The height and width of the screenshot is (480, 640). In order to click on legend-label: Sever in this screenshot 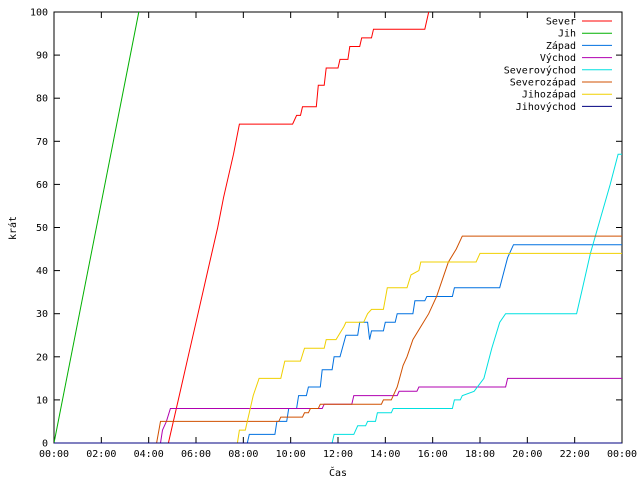, I will do `click(561, 22)`.